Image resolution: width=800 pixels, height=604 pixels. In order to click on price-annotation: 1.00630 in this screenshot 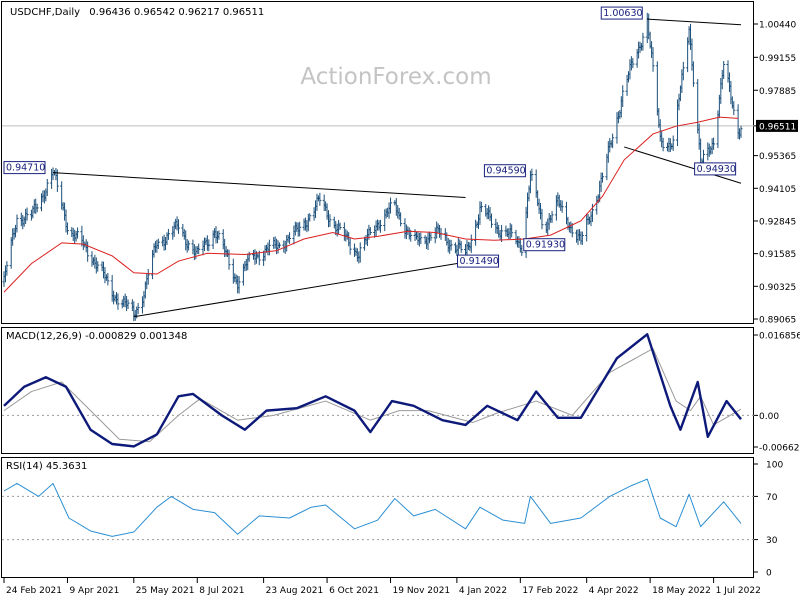, I will do `click(621, 13)`.